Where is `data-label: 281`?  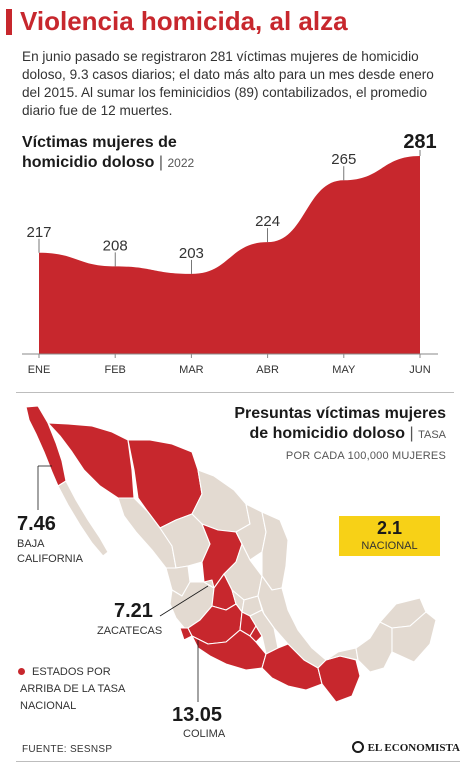
data-label: 281 is located at coordinates (419, 142).